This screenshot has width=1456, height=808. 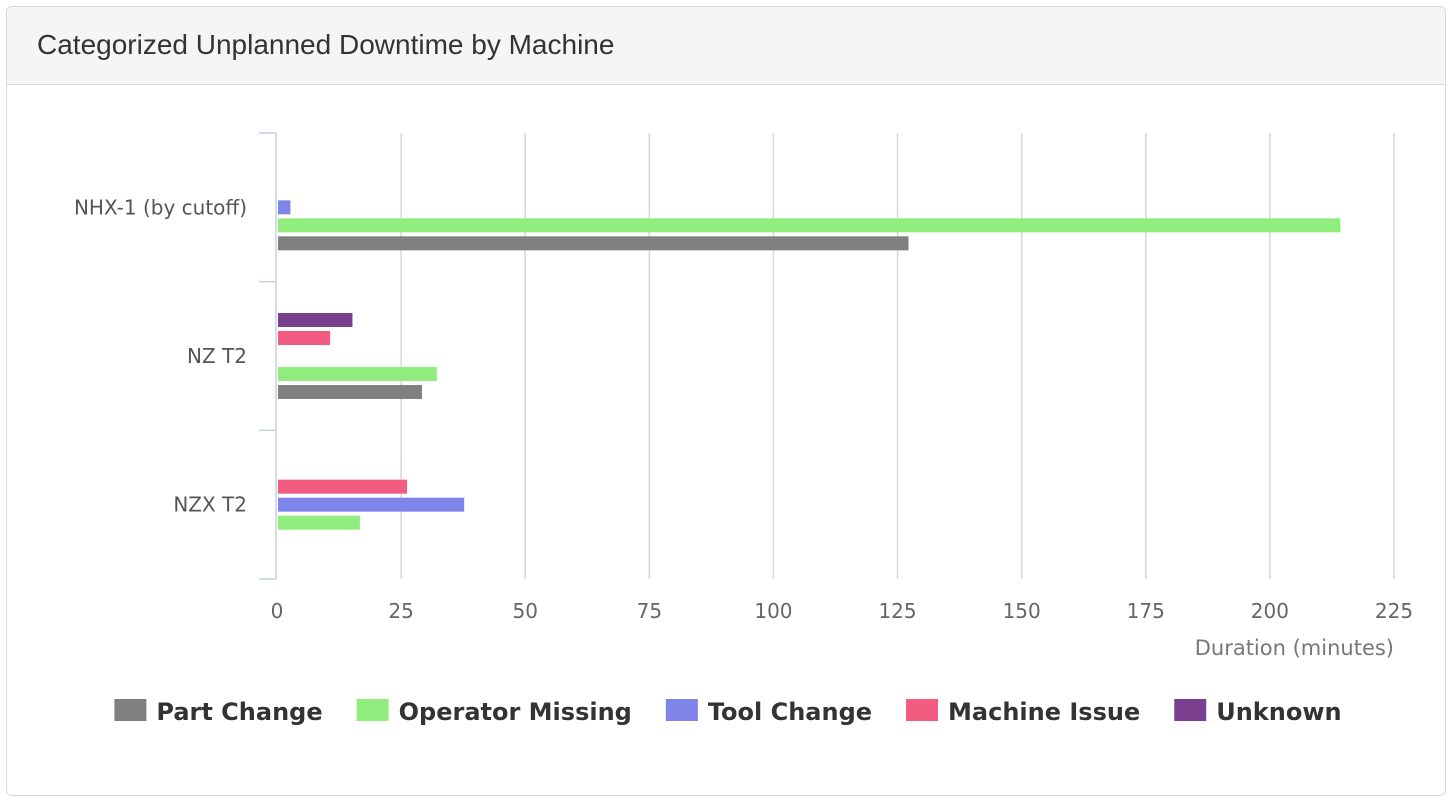 I want to click on category-label: NHX-1 (by cutoff), so click(x=160, y=207).